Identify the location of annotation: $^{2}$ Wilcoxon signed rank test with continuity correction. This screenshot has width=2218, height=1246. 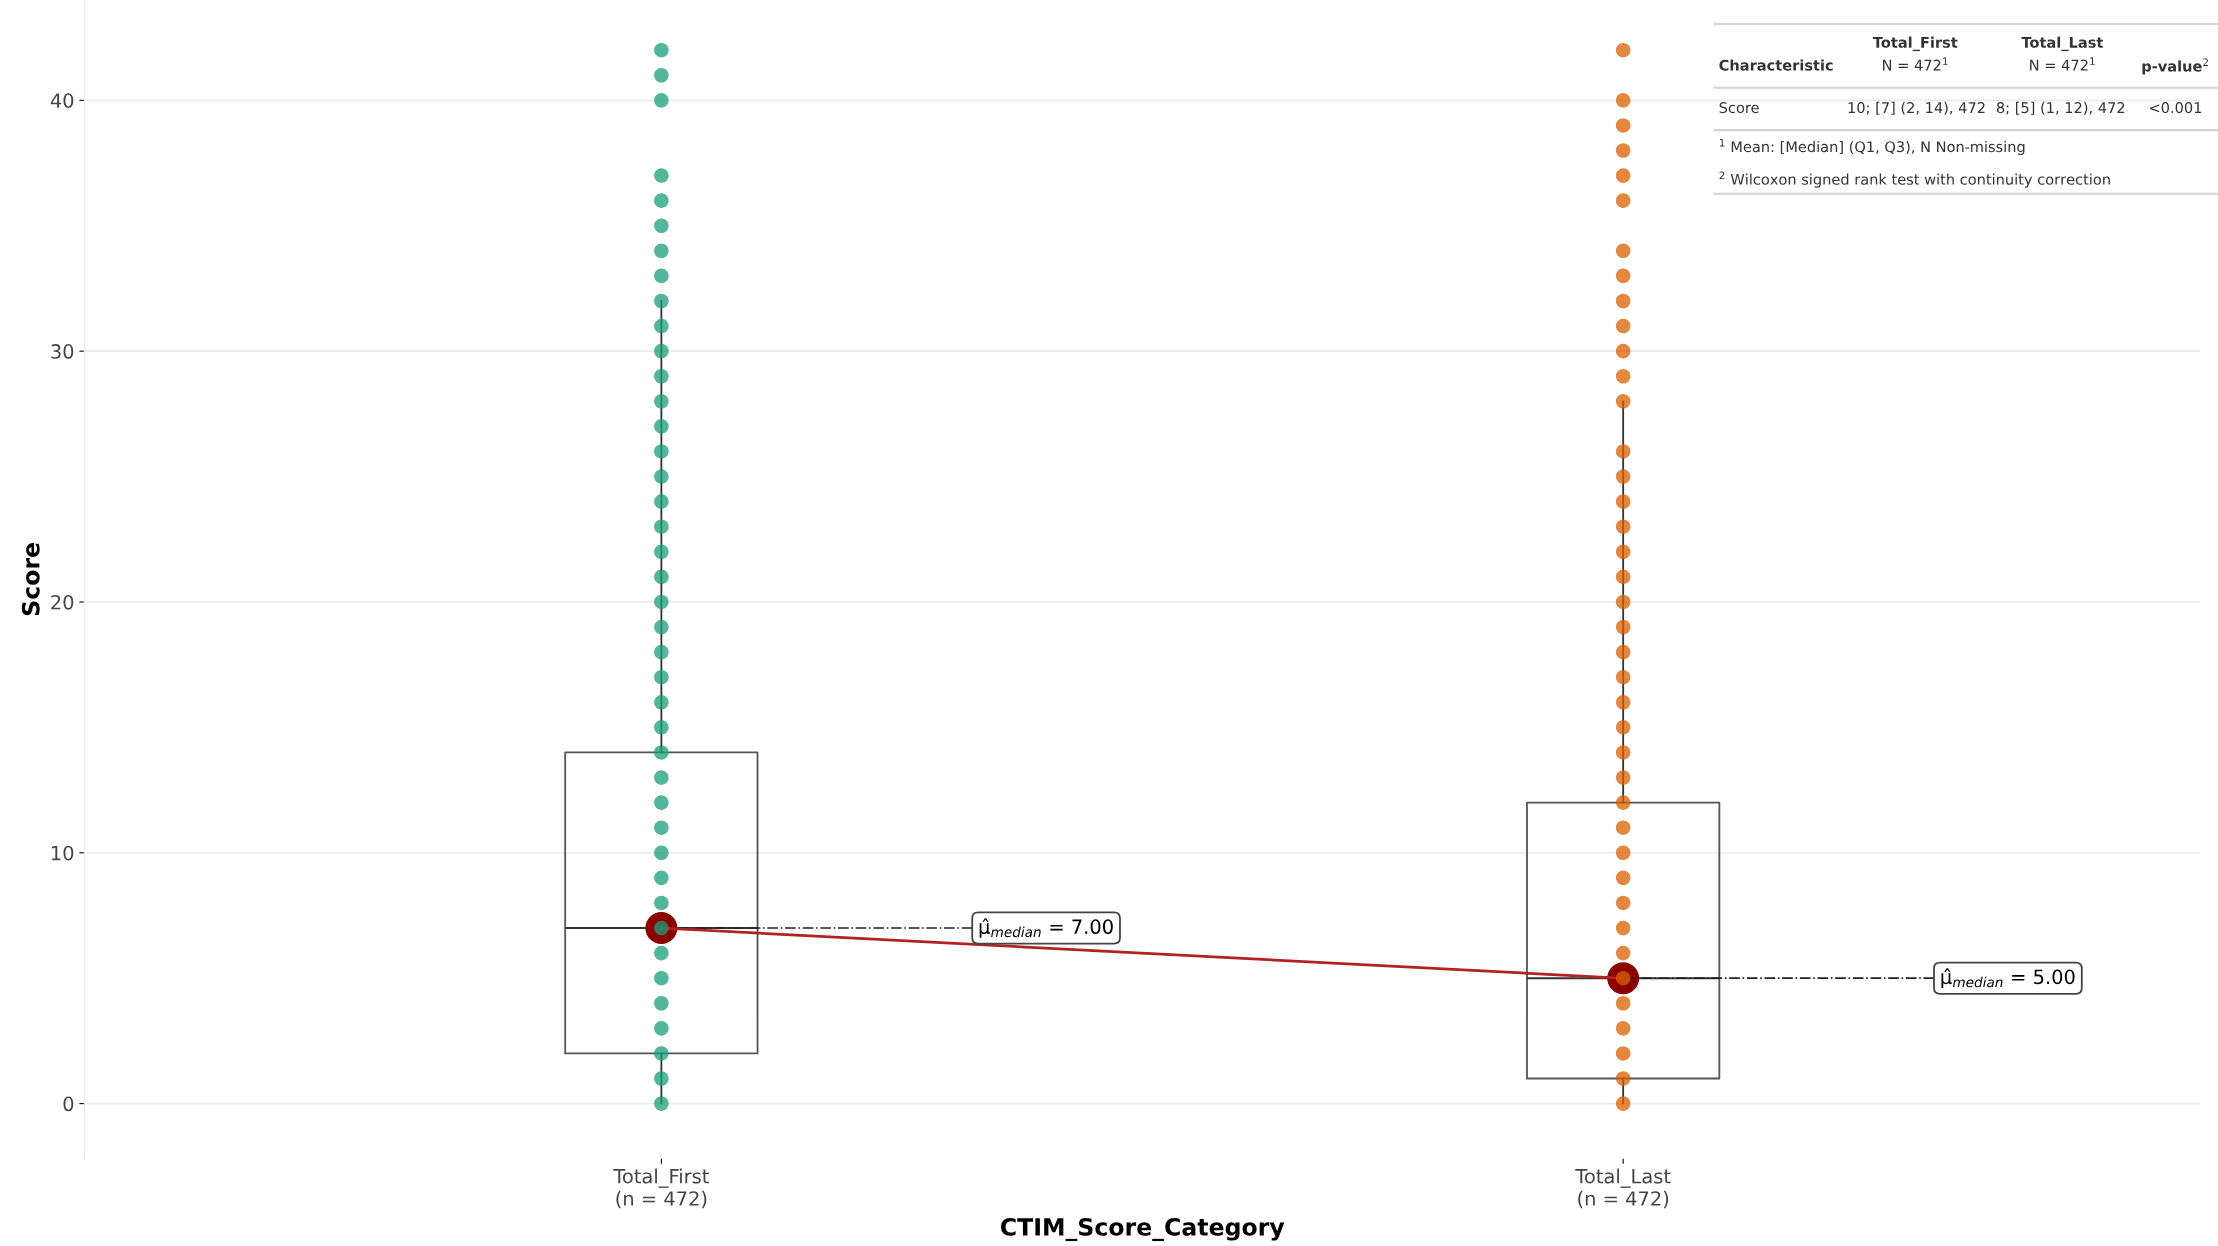
(1914, 179).